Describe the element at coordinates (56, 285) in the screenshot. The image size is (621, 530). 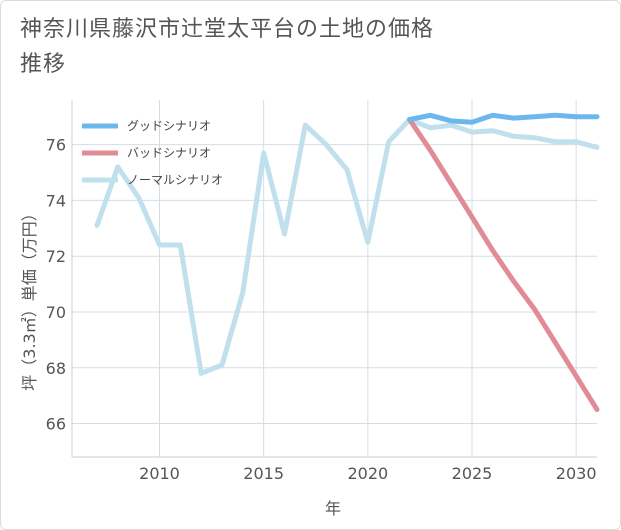
I see `y-tick-labels: 66 68 70 72 74 76` at that location.